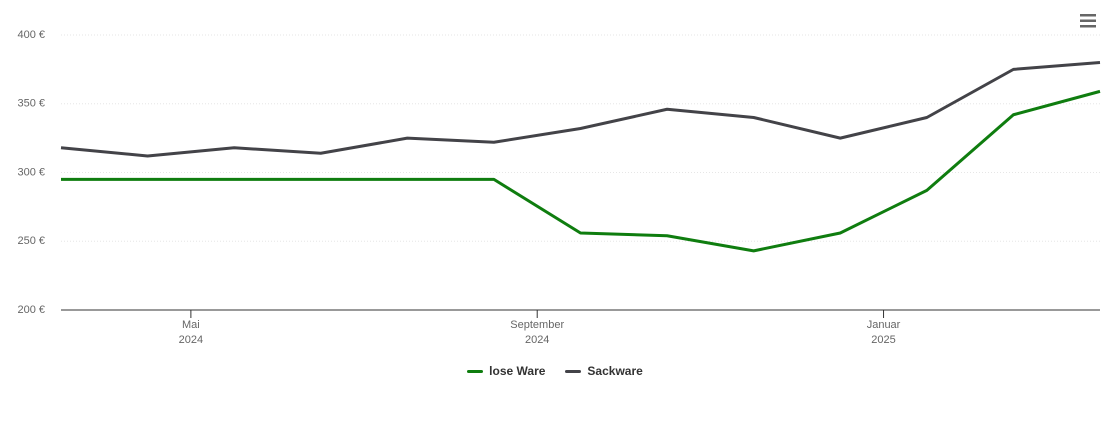  Describe the element at coordinates (537, 332) in the screenshot. I see `x-tick-label: September 2024` at that location.